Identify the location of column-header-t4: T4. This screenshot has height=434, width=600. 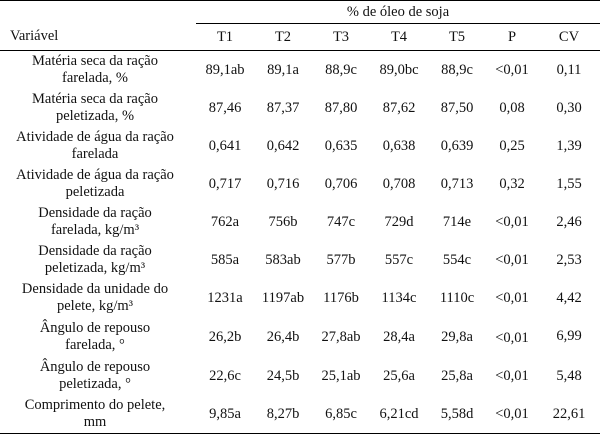
(399, 37).